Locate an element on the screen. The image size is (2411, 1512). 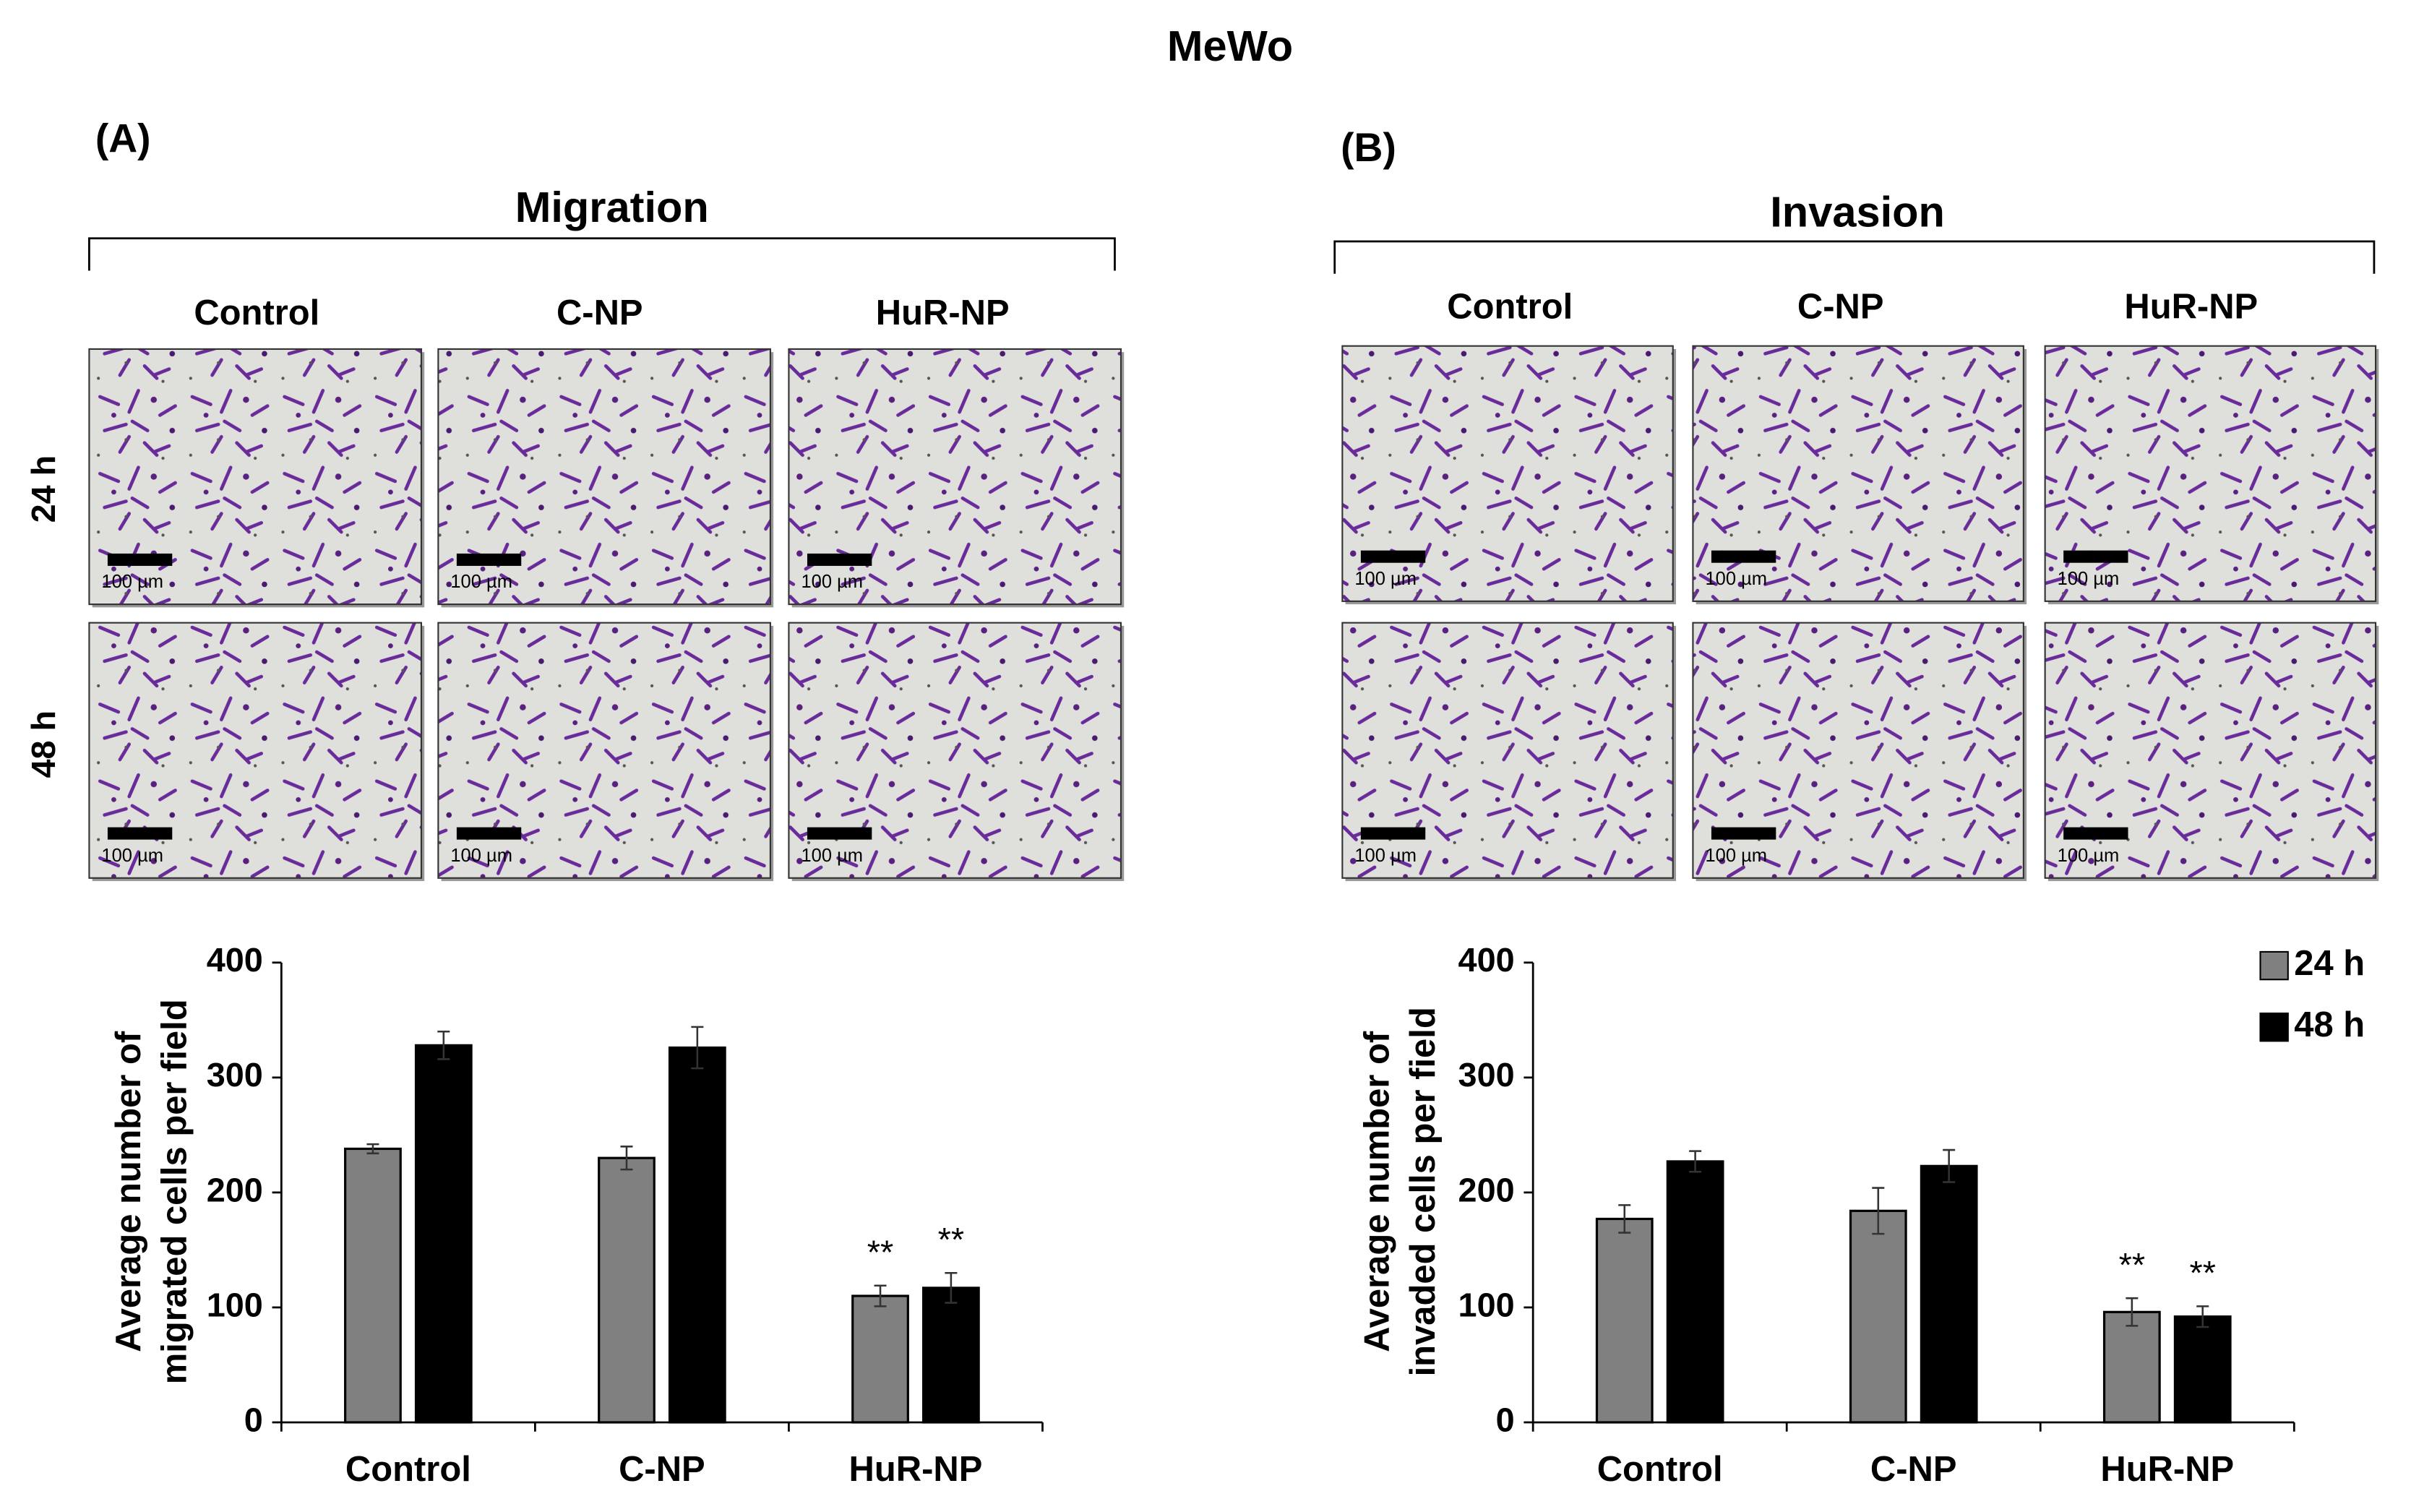
row-label: 48 h is located at coordinates (43, 744).